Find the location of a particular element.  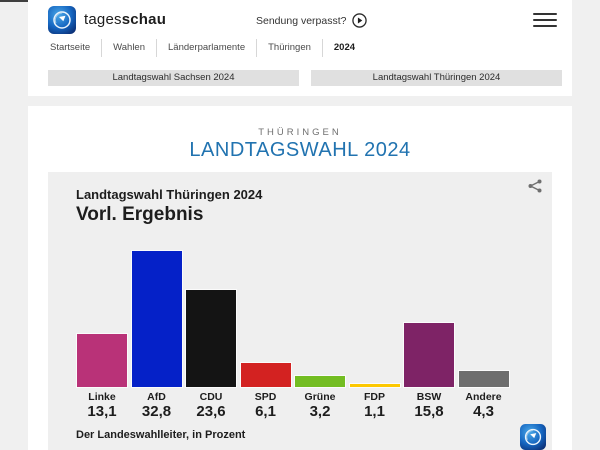

tagesschau-globe-icon is located at coordinates (533, 437).